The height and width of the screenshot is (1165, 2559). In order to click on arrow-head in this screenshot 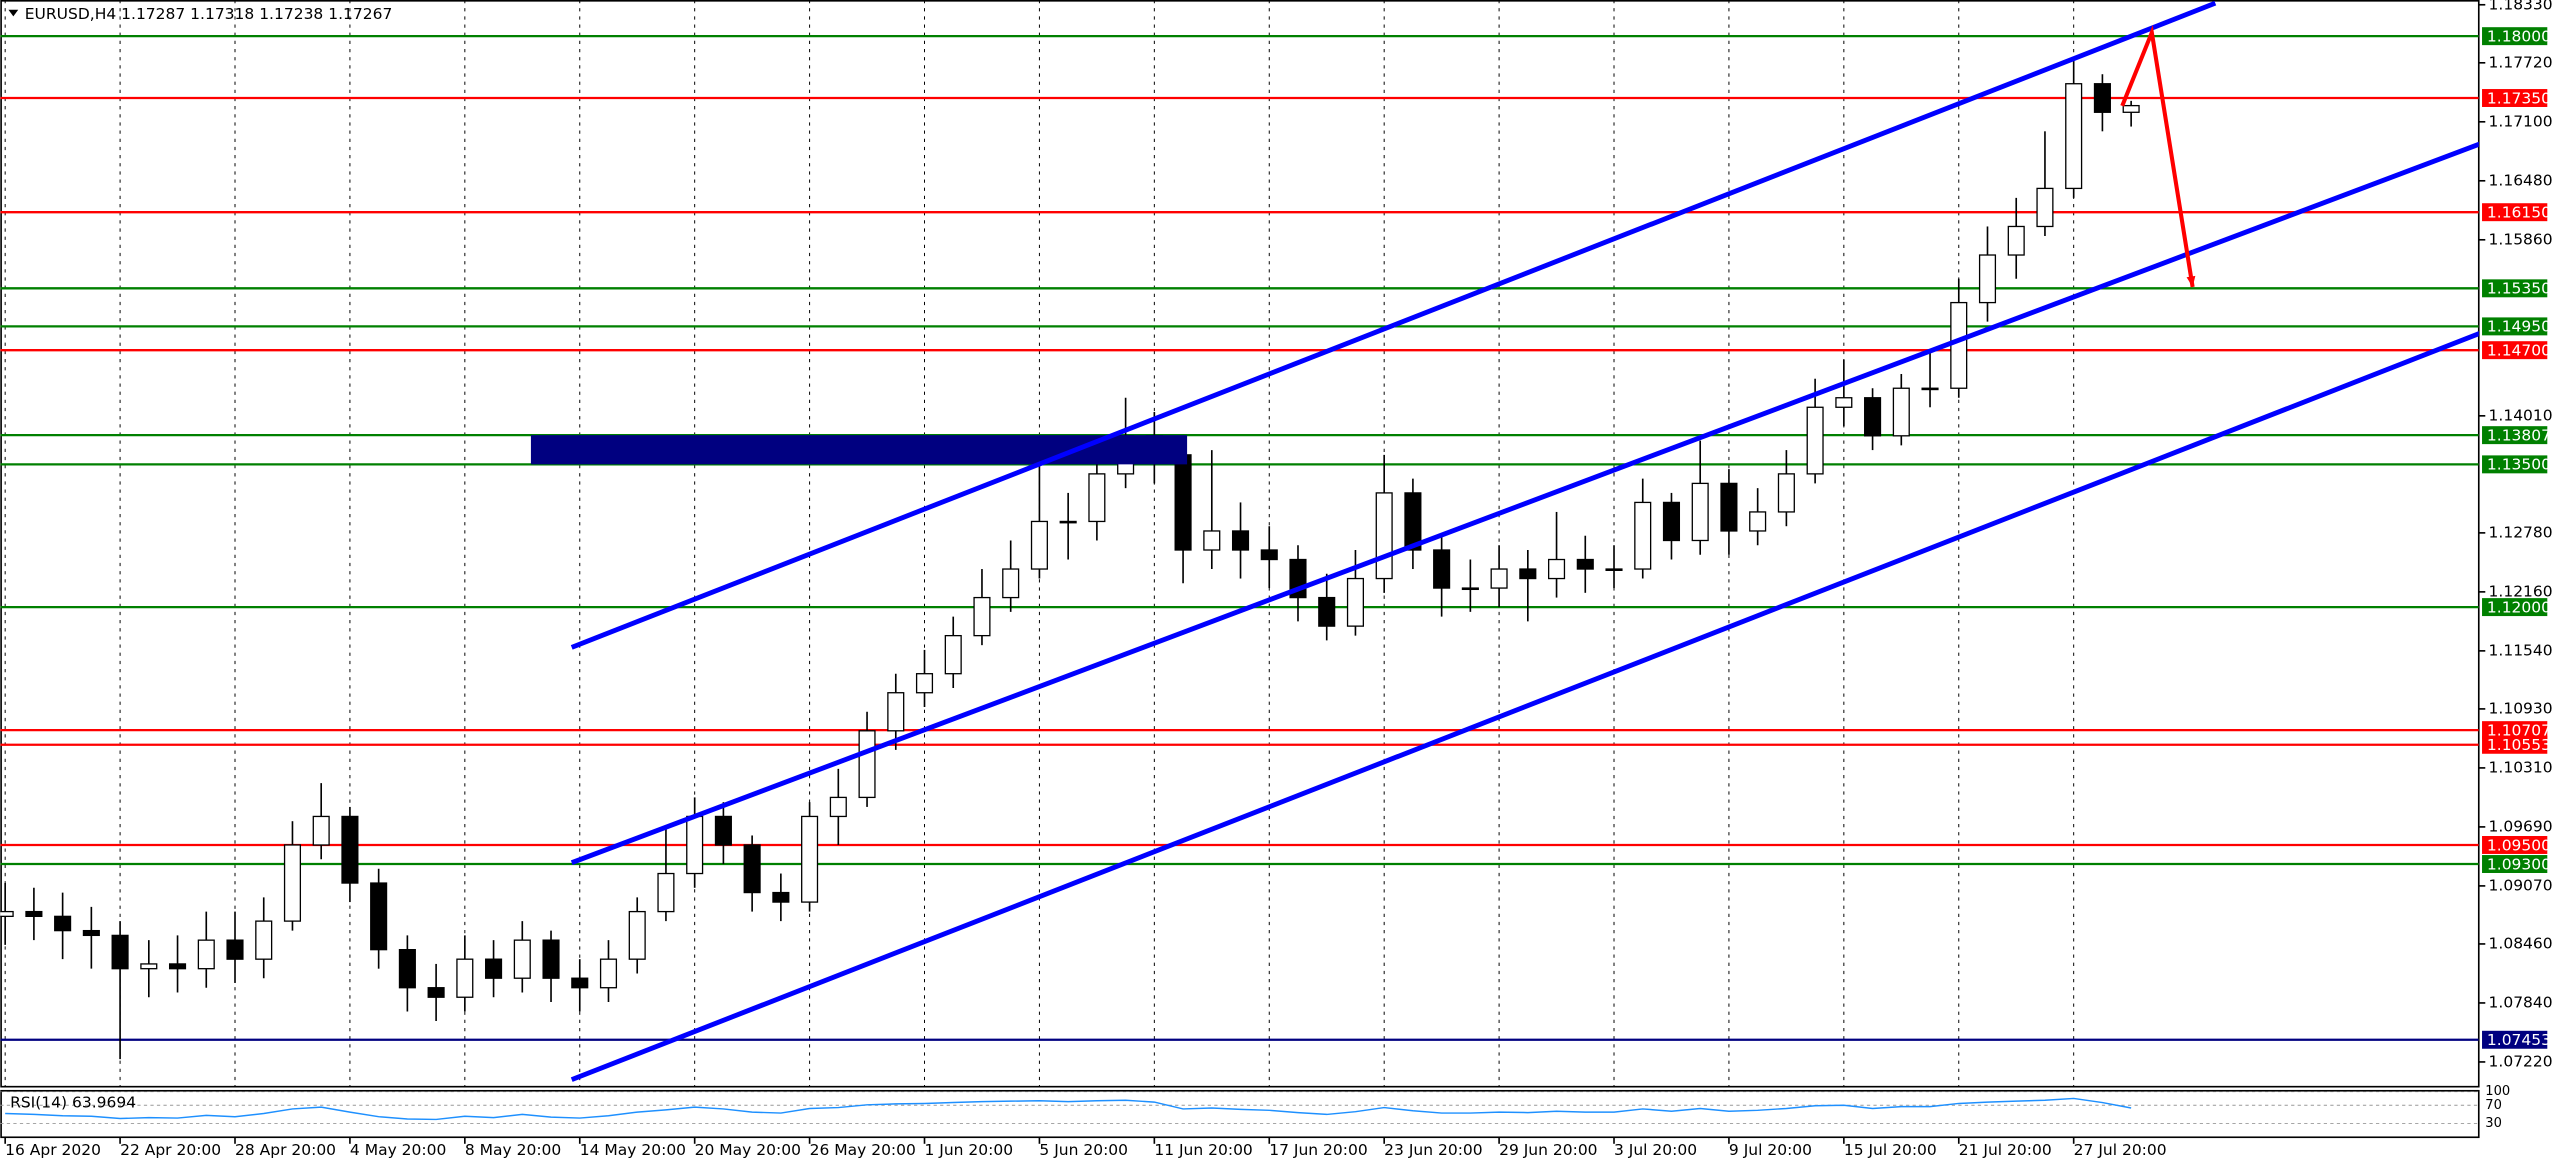, I will do `click(2191, 281)`.